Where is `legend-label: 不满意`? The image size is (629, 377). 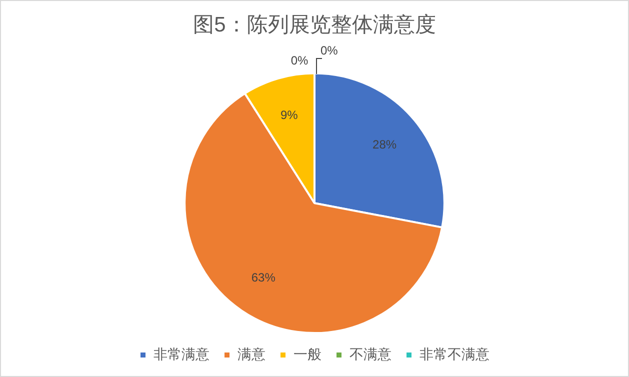 legend-label: 不满意 is located at coordinates (371, 354).